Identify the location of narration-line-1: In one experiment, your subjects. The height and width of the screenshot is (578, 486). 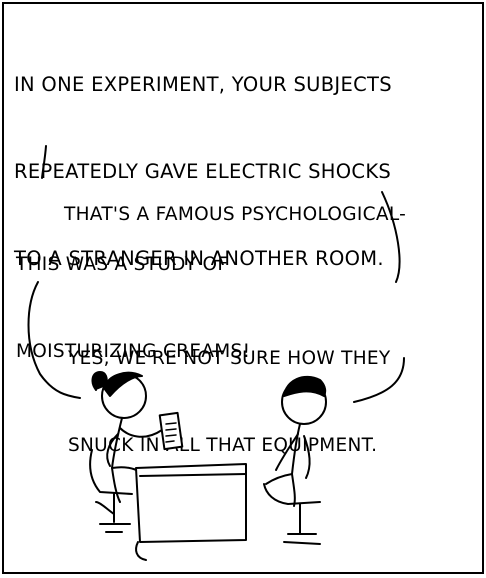
(203, 84).